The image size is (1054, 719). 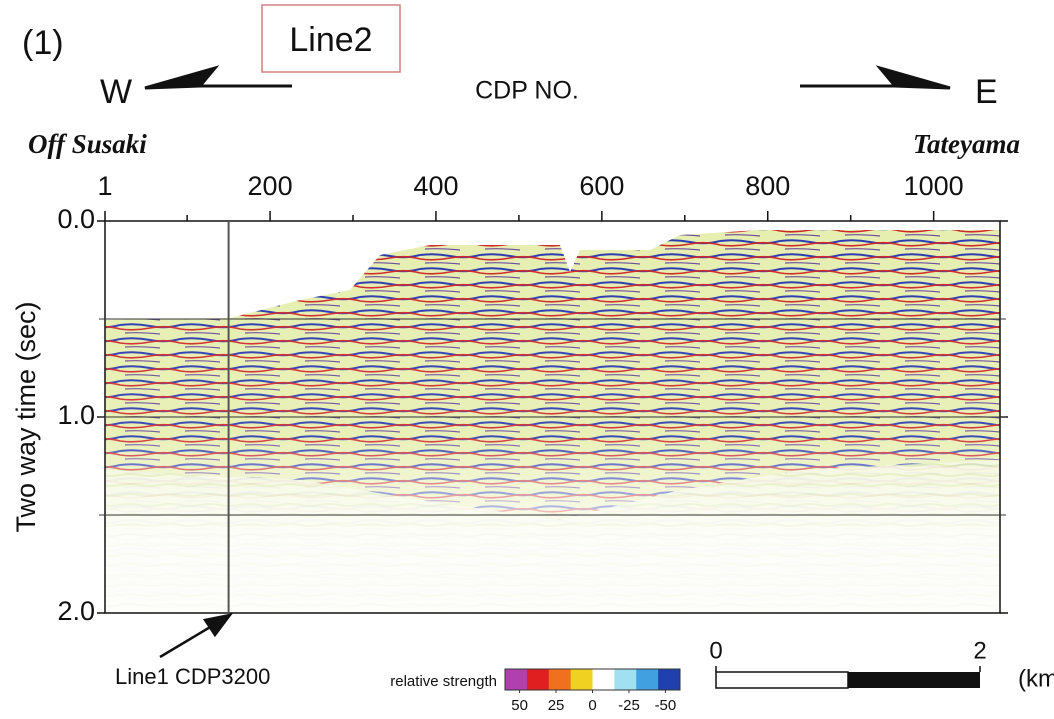 What do you see at coordinates (435, 186) in the screenshot?
I see `x-tick-label: 400` at bounding box center [435, 186].